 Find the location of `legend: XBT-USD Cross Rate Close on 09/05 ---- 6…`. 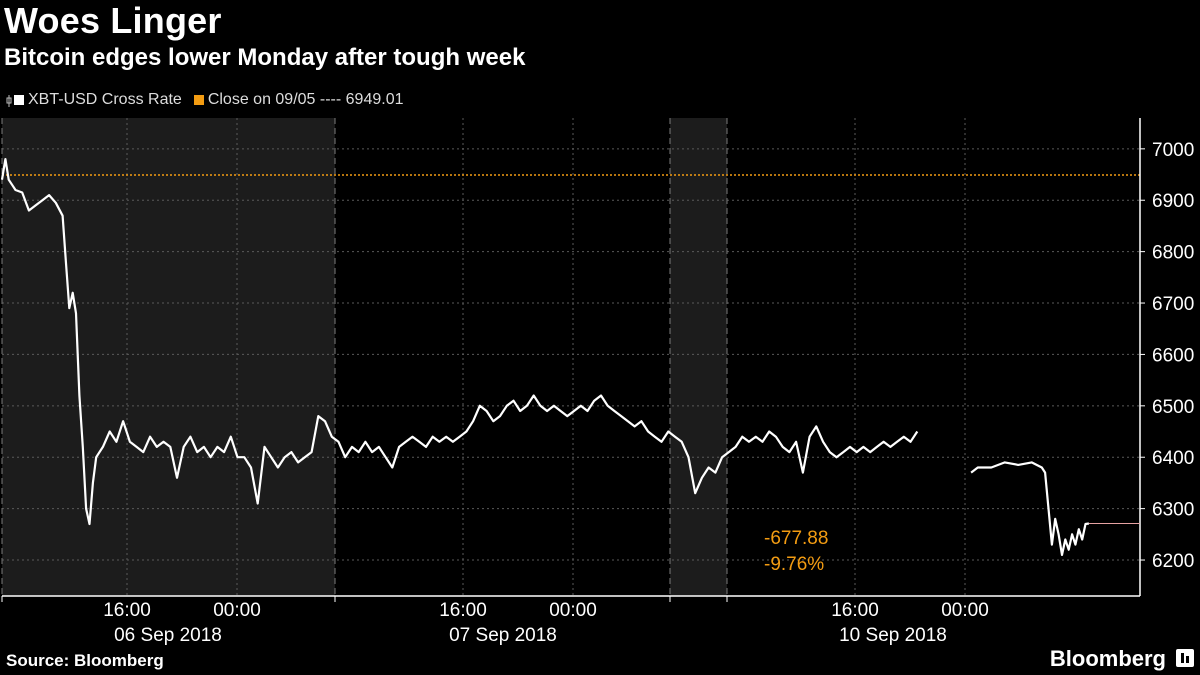

legend: XBT-USD Cross Rate Close on 09/05 ---- 6… is located at coordinates (210, 100).